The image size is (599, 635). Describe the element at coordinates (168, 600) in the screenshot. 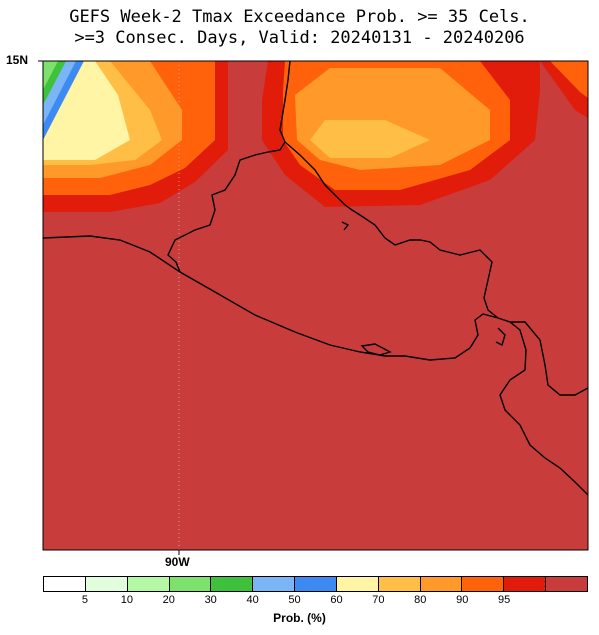

I see `colorbar-label-20: 20` at that location.